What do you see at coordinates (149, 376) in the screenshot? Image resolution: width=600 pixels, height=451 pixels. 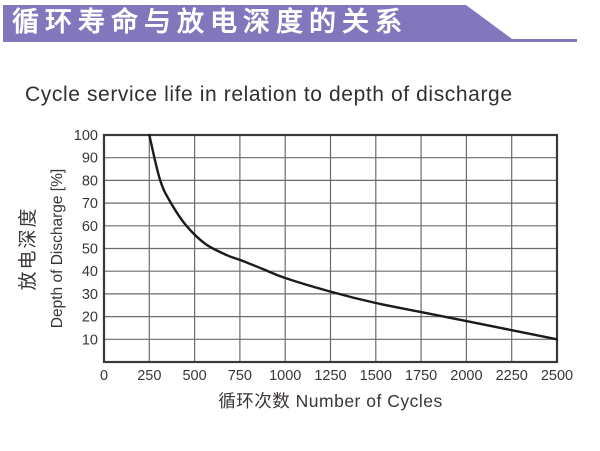 I see `x-tick-label: 250` at bounding box center [149, 376].